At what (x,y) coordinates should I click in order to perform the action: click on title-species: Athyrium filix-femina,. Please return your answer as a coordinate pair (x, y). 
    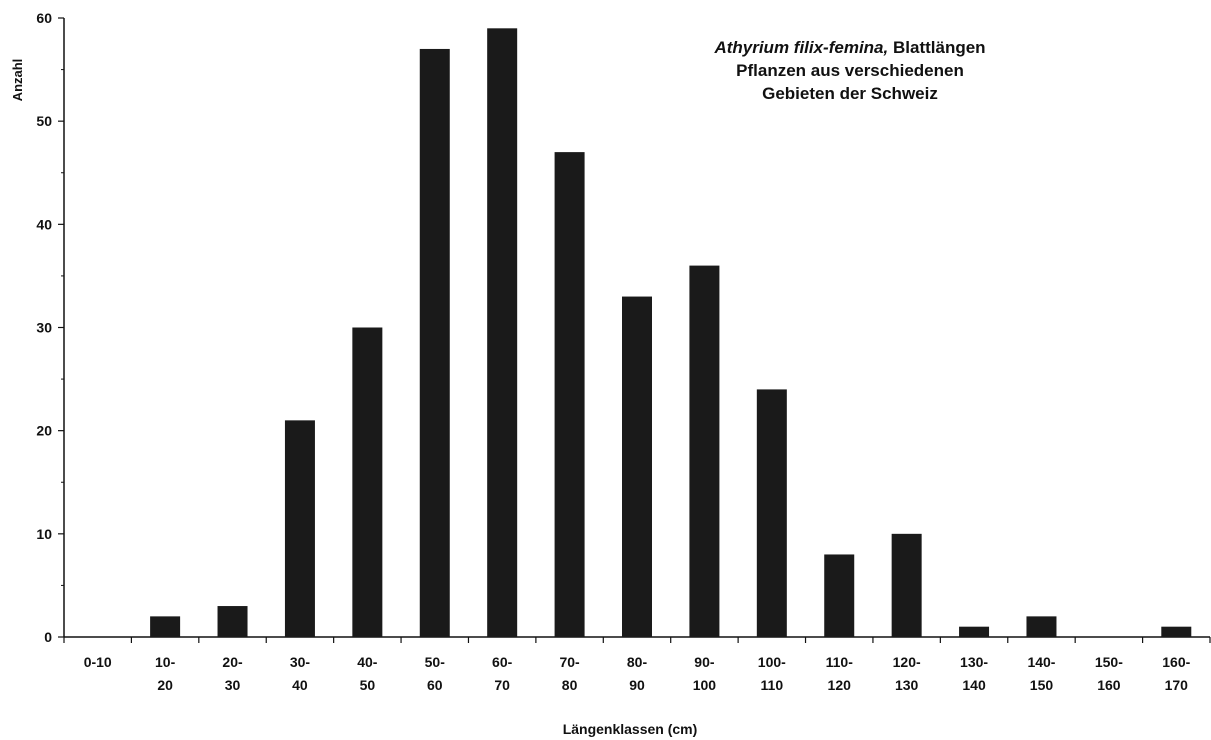
    Looking at the image, I should click on (801, 47).